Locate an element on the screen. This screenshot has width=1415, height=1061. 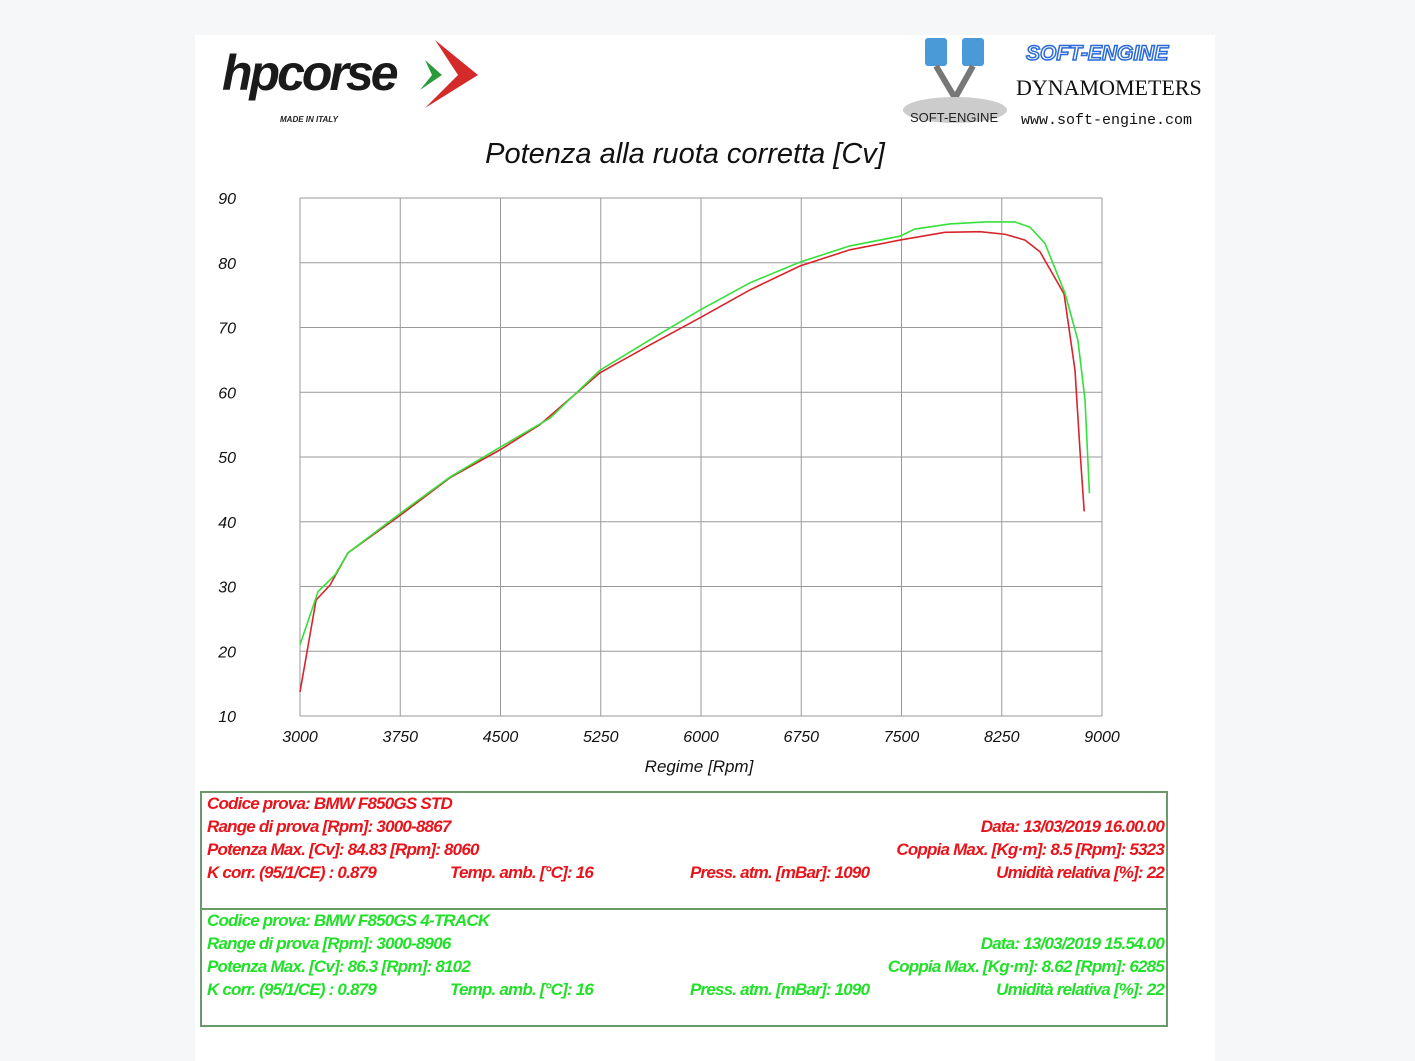
y-tick-label: 40 is located at coordinates (227, 523).